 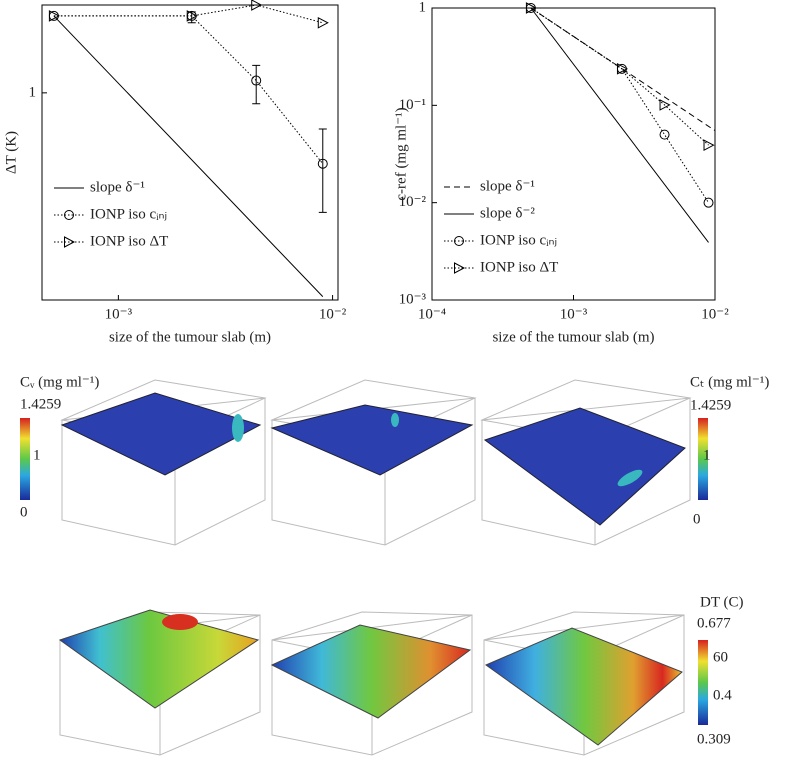 What do you see at coordinates (11, 152) in the screenshot?
I see `y-axis-label: ΔT (K)` at bounding box center [11, 152].